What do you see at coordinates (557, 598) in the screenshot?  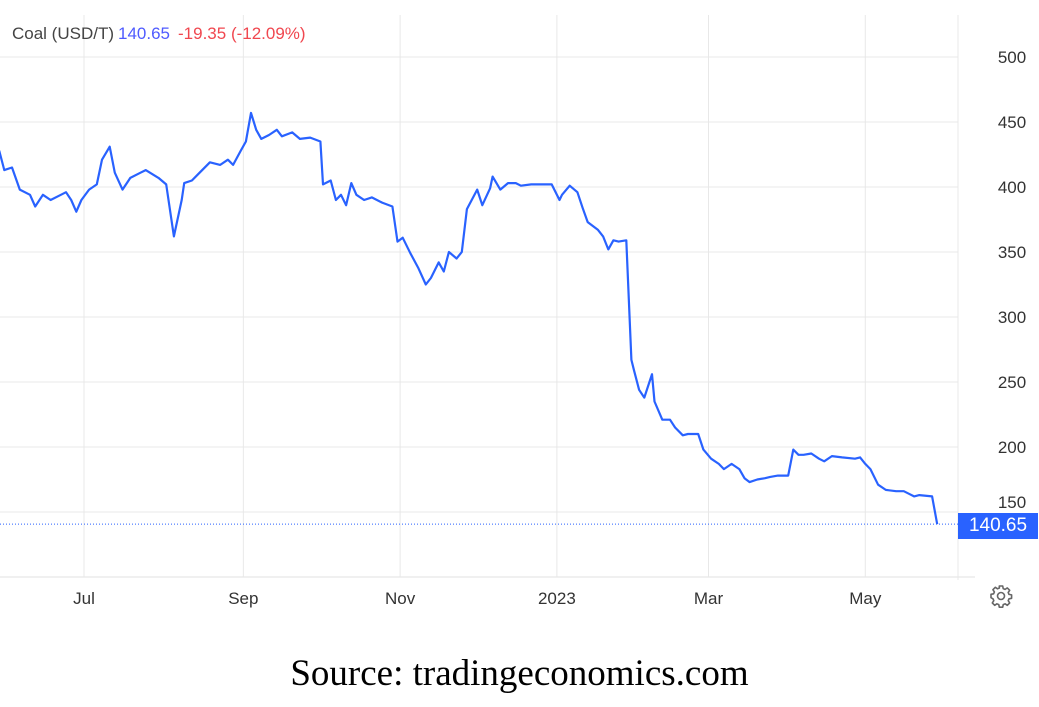 I see `x-tick-label: 2023` at bounding box center [557, 598].